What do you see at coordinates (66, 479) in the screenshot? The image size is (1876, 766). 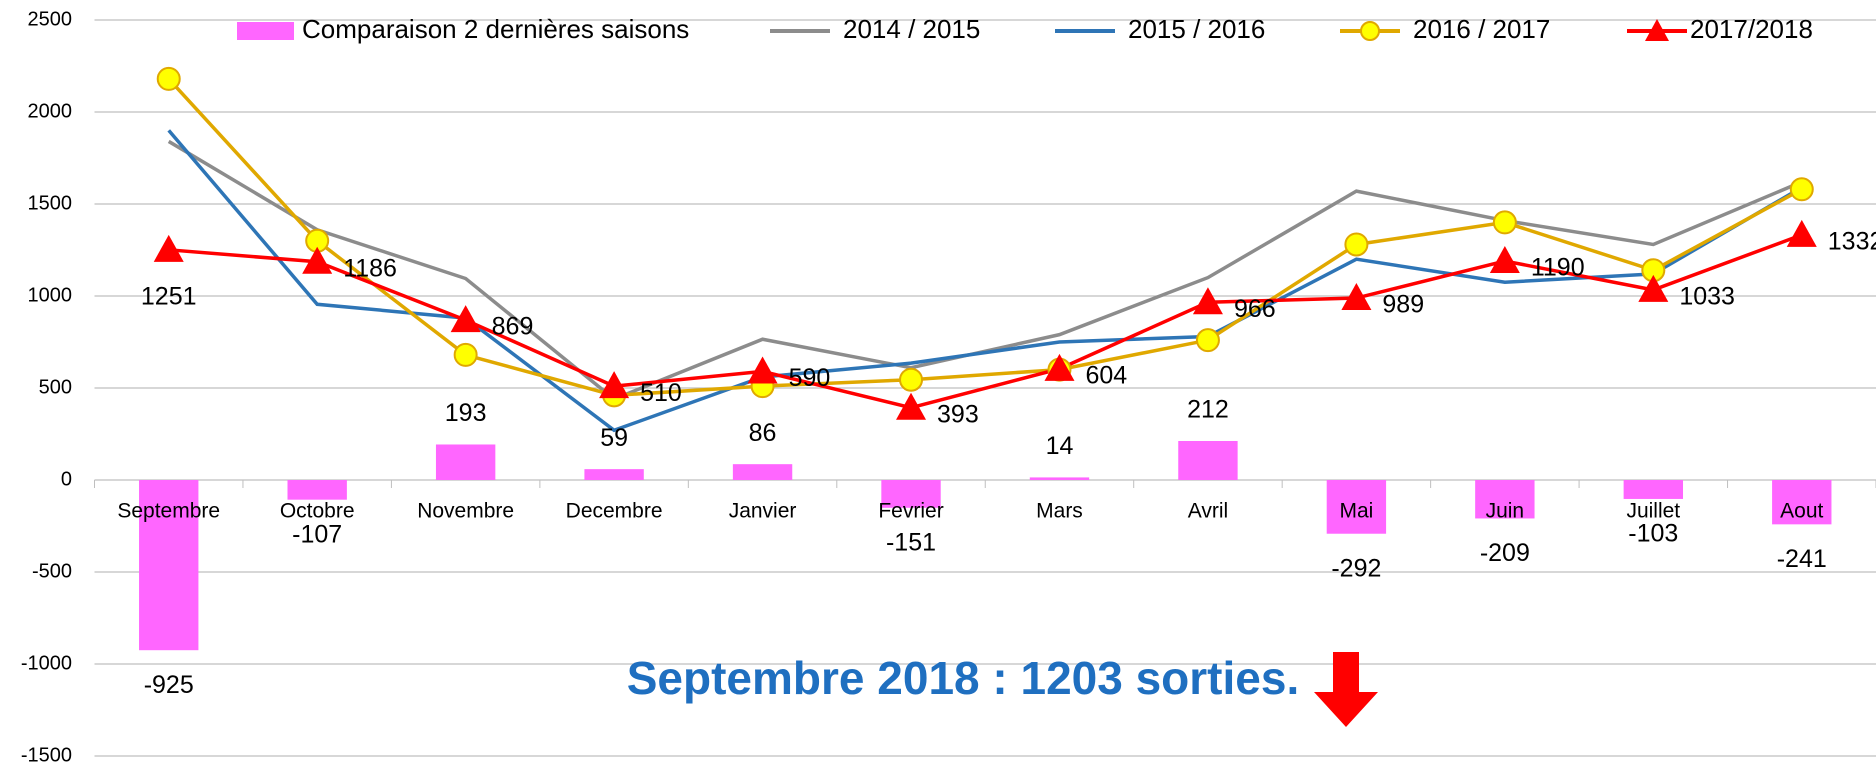 I see `y-tick-label: 0` at bounding box center [66, 479].